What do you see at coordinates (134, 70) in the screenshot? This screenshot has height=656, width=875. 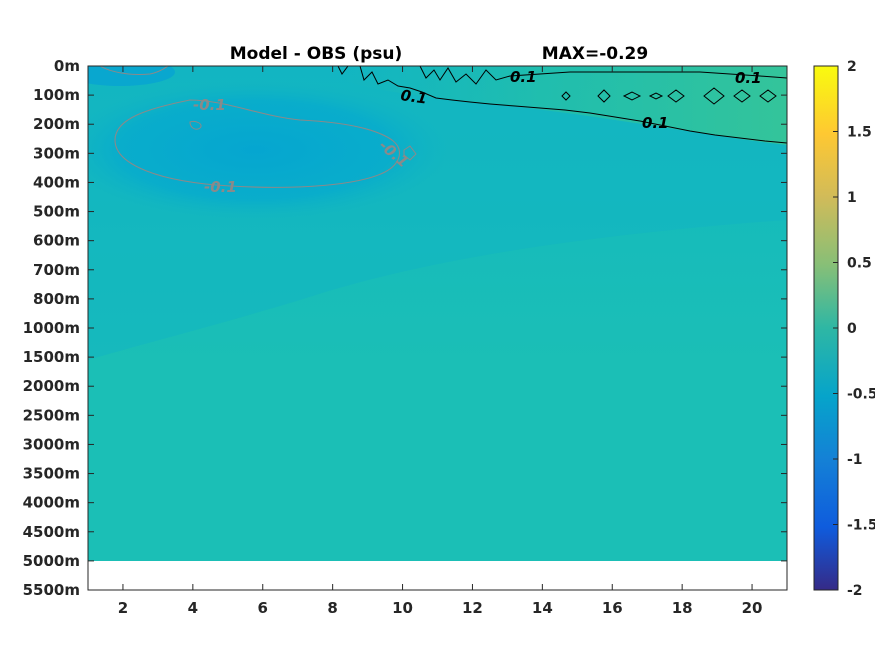 I see `contour-neg-0.1-top` at bounding box center [134, 70].